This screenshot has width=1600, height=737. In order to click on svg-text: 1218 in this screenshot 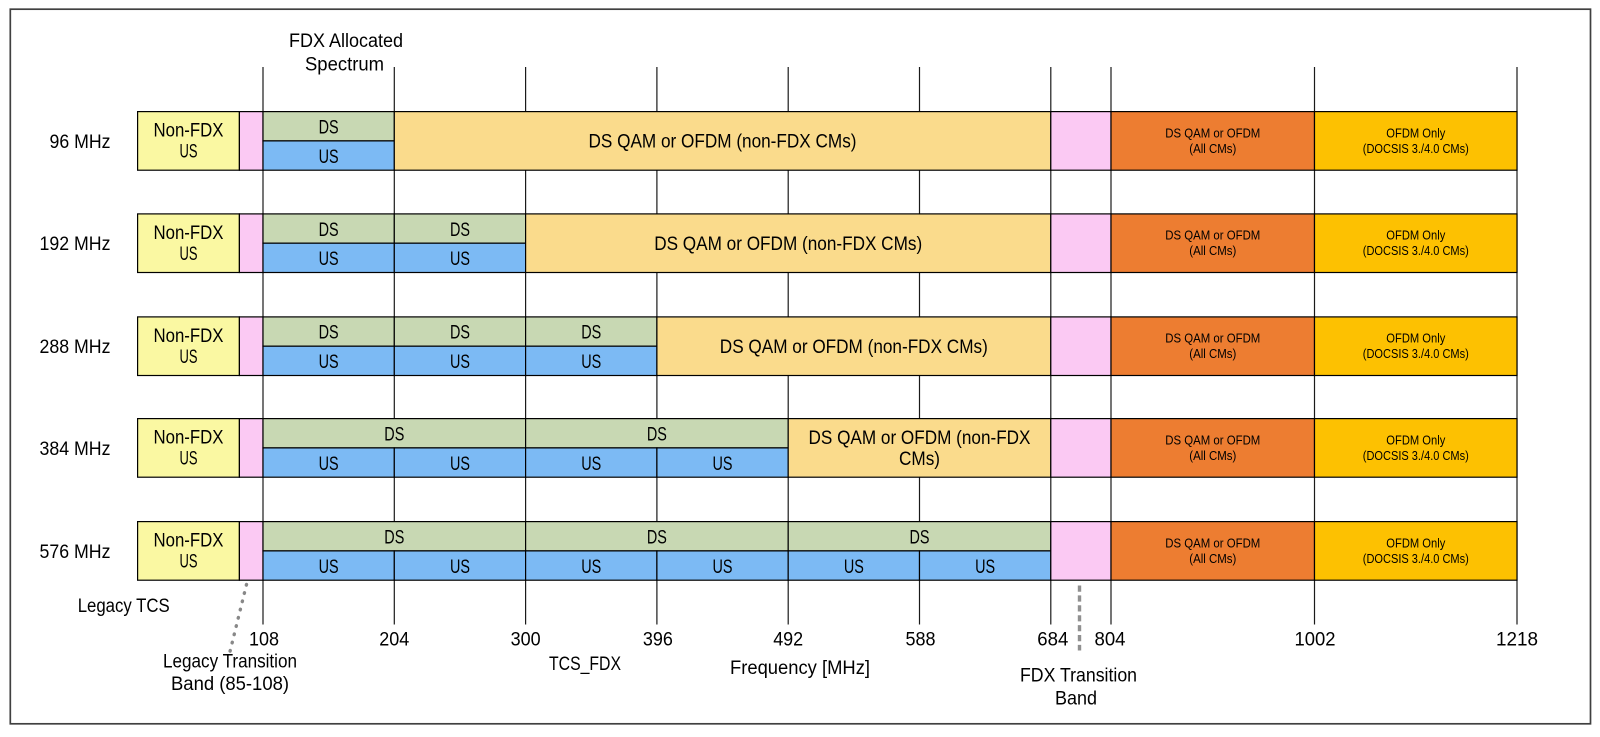, I will do `click(1517, 639)`.